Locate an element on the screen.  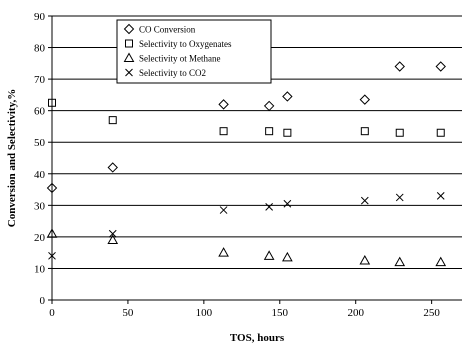
legend-label: Selectivity to CO2 is located at coordinates (172, 73).